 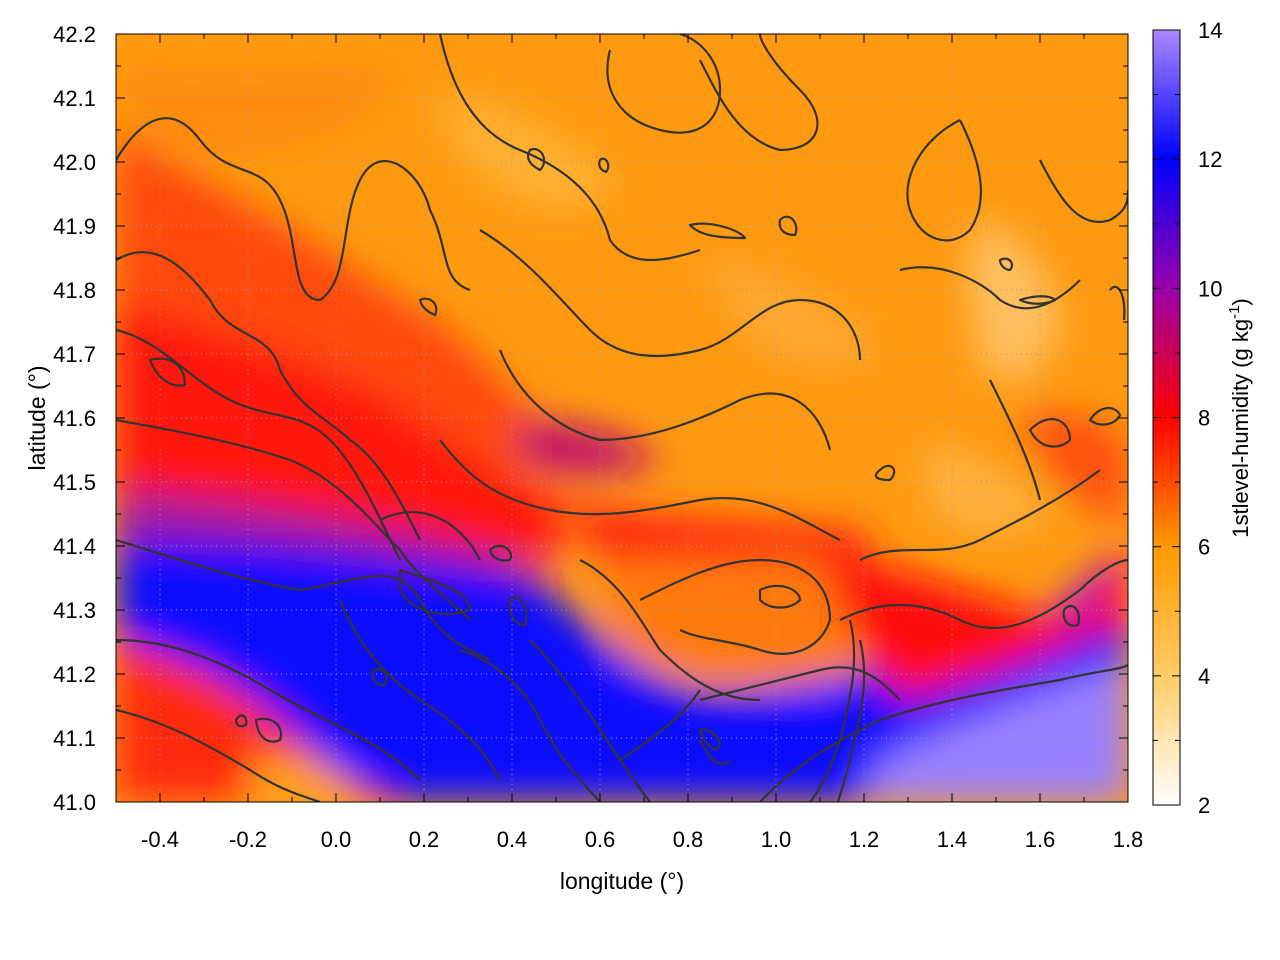 What do you see at coordinates (74, 482) in the screenshot?
I see `y-tick-label: 41.5` at bounding box center [74, 482].